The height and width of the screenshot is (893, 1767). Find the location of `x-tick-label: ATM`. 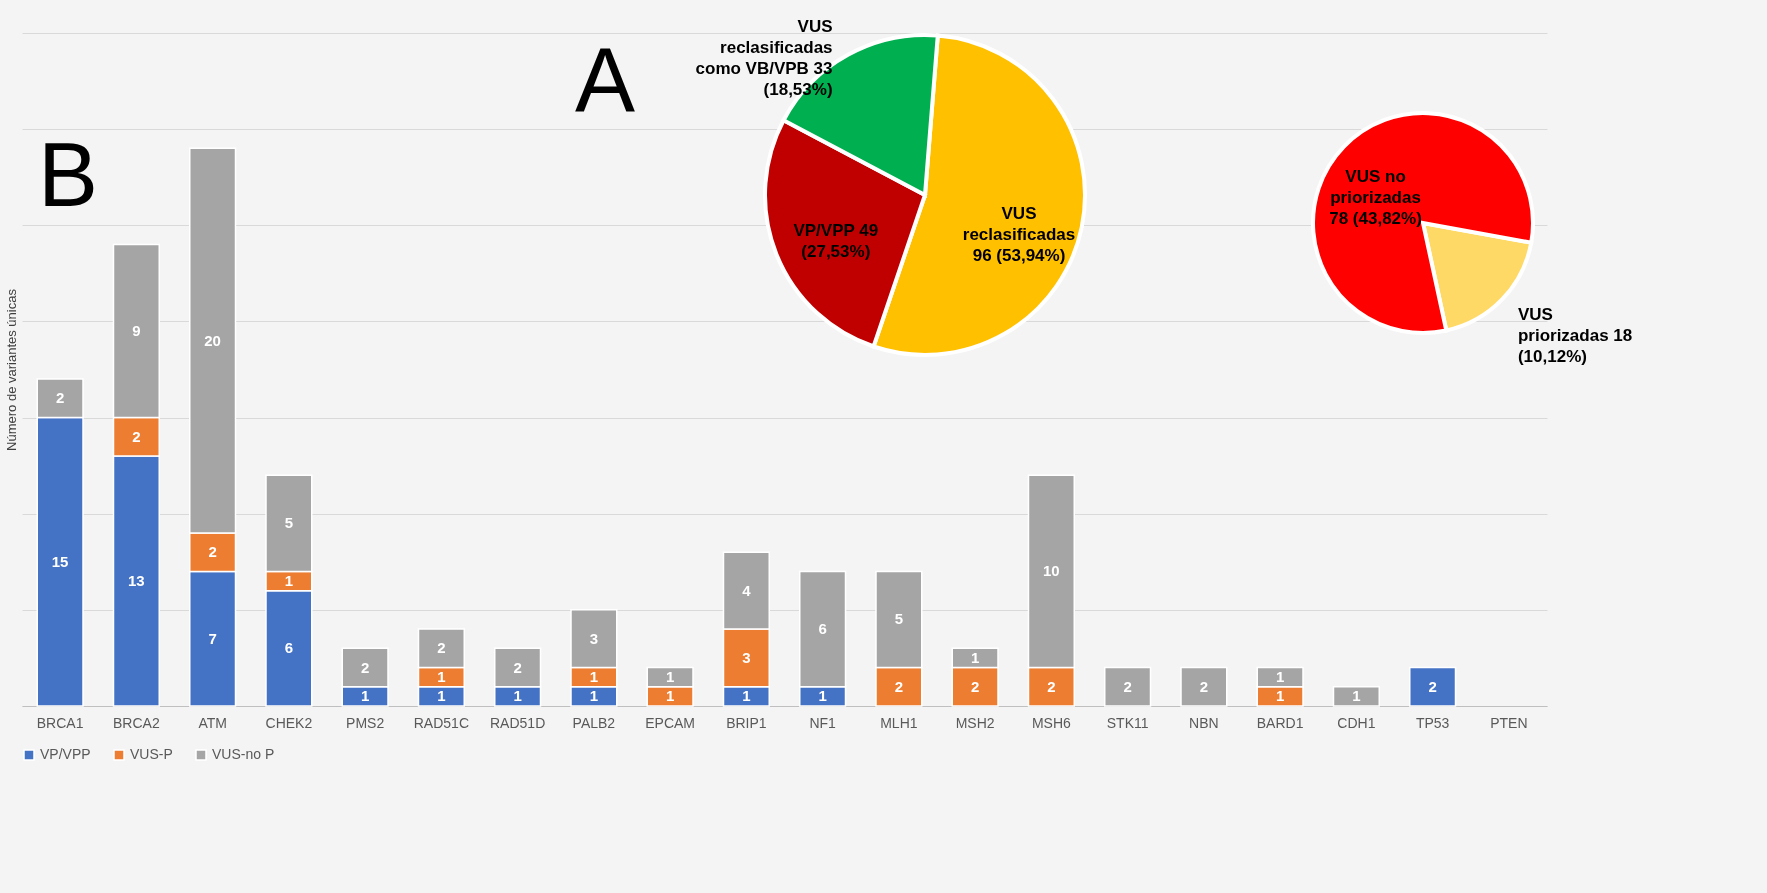

x-tick-label: ATM is located at coordinates (212, 722).